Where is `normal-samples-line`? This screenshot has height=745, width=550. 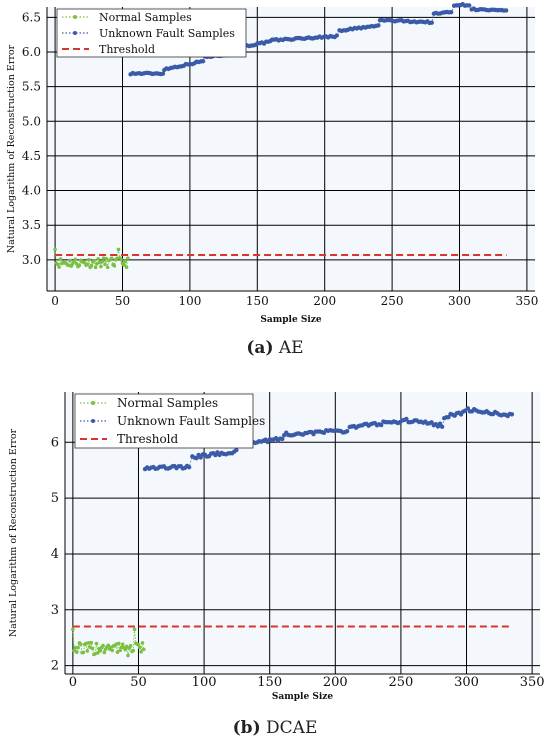
normal-samples-line is located at coordinates (91, 259).